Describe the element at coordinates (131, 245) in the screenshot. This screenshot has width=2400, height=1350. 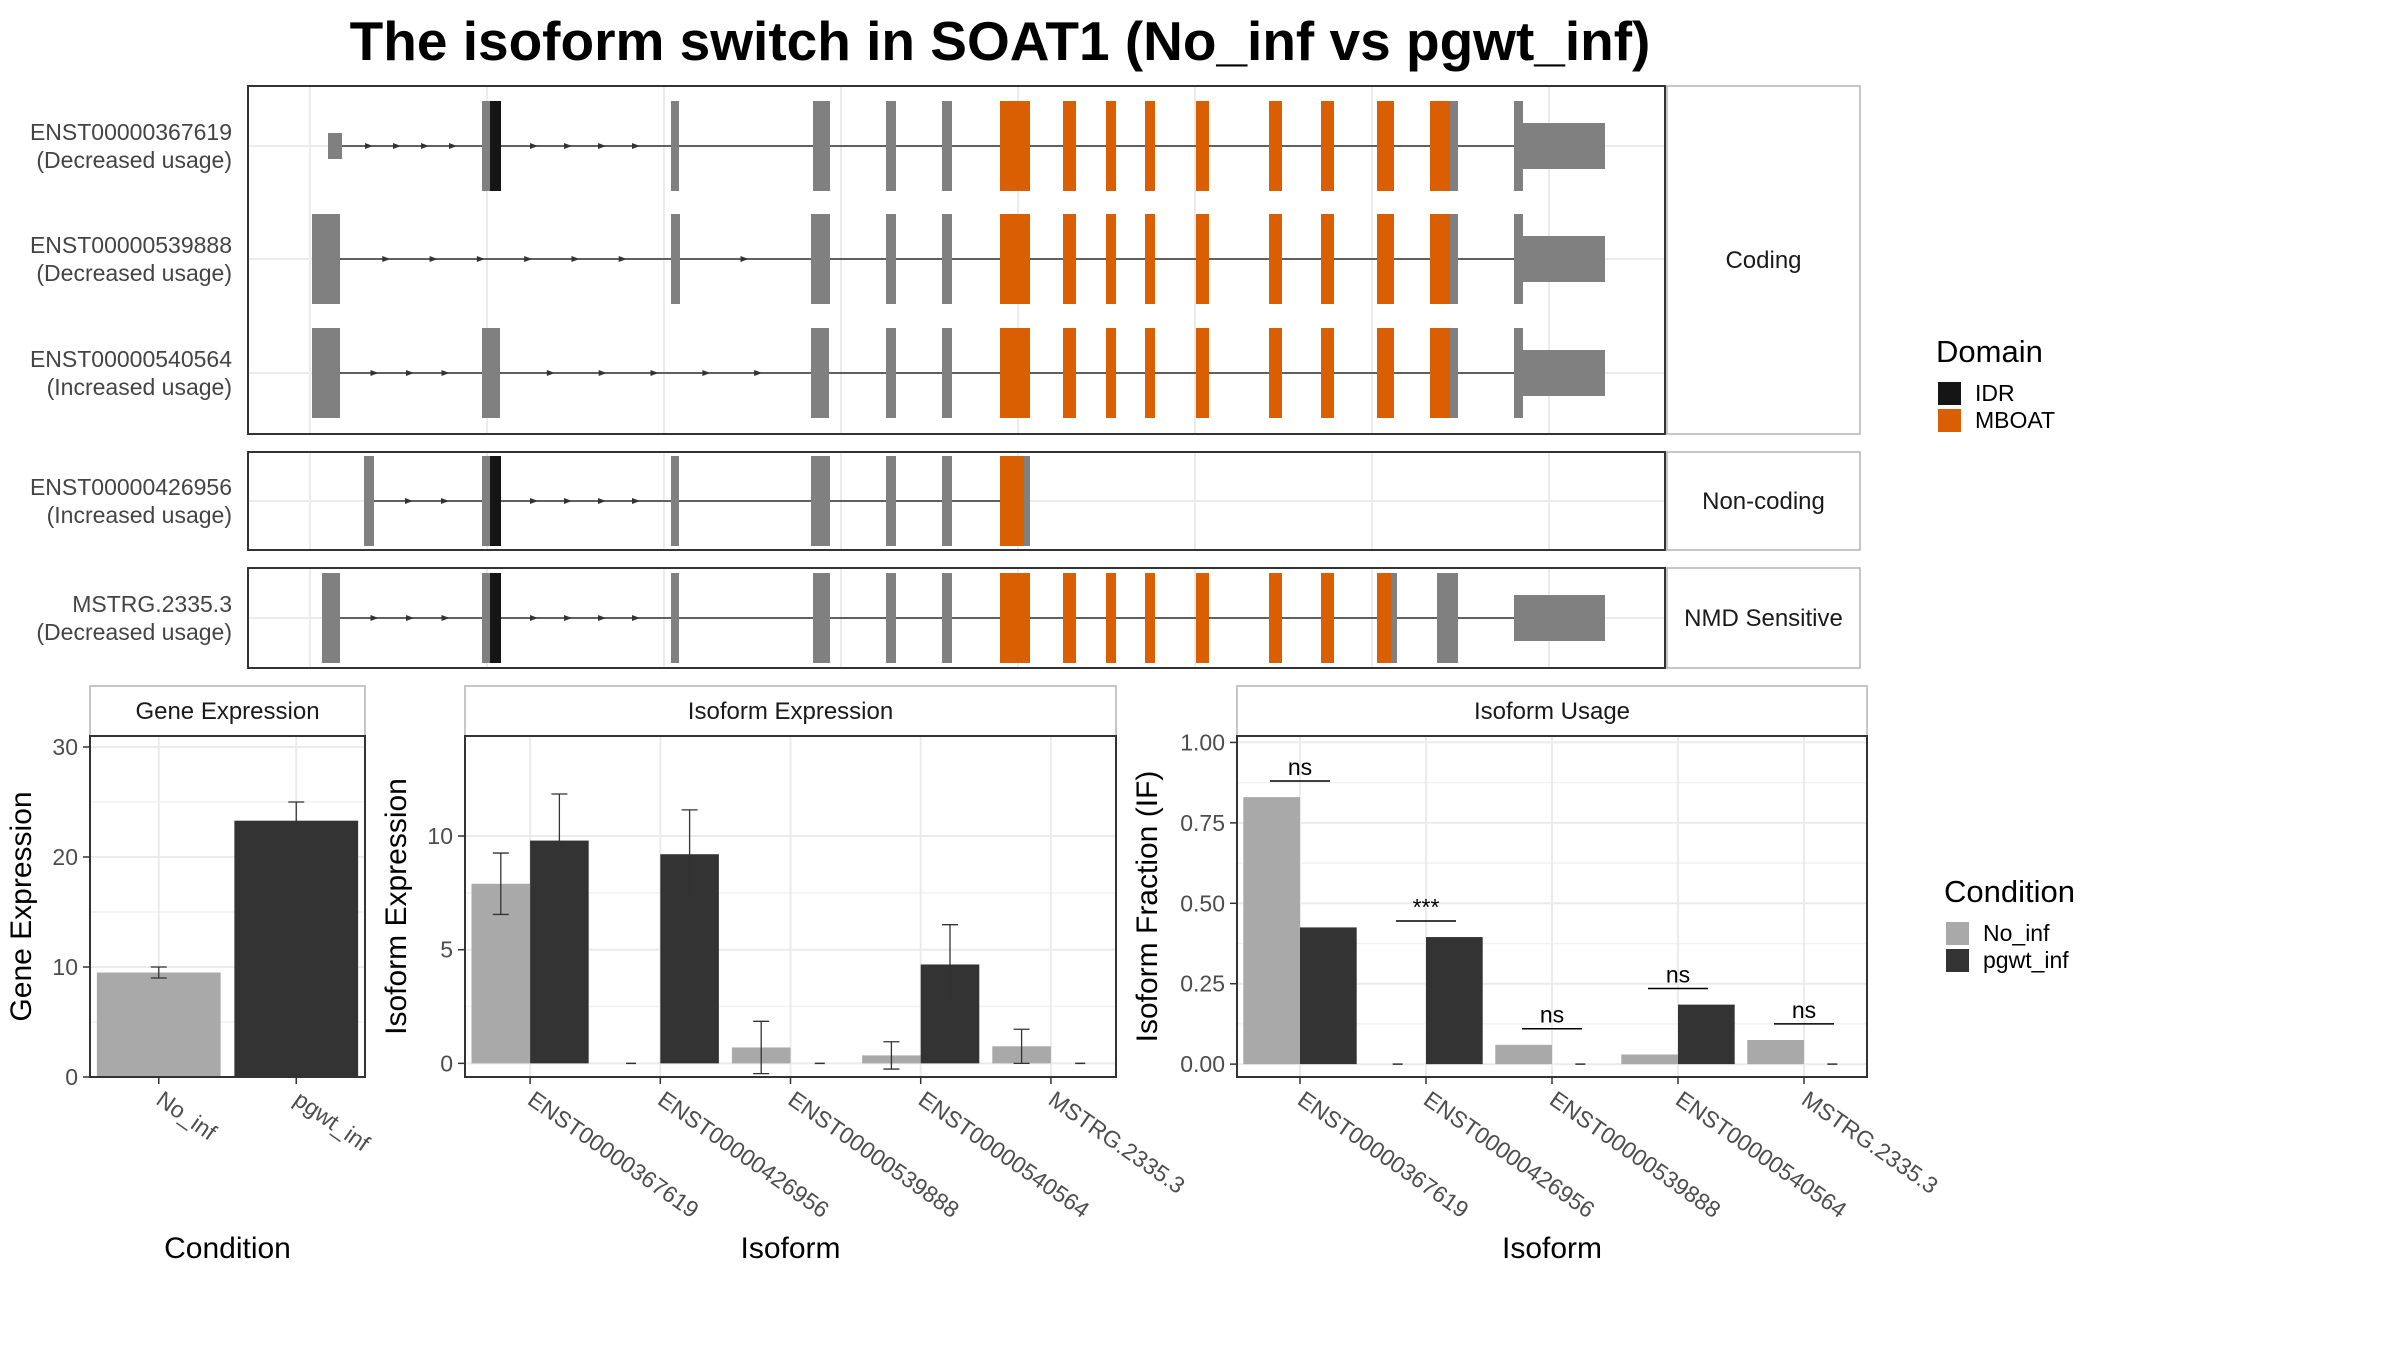
I see `isoform-label-id: ENST00000539888` at that location.